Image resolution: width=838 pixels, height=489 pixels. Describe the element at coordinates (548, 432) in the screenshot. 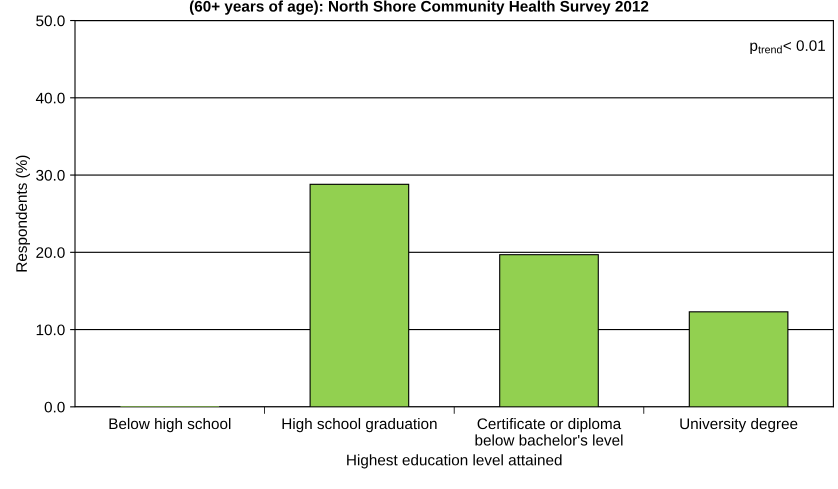

I see `x-tick-label: Certificate or diploma below bachelor's level` at that location.